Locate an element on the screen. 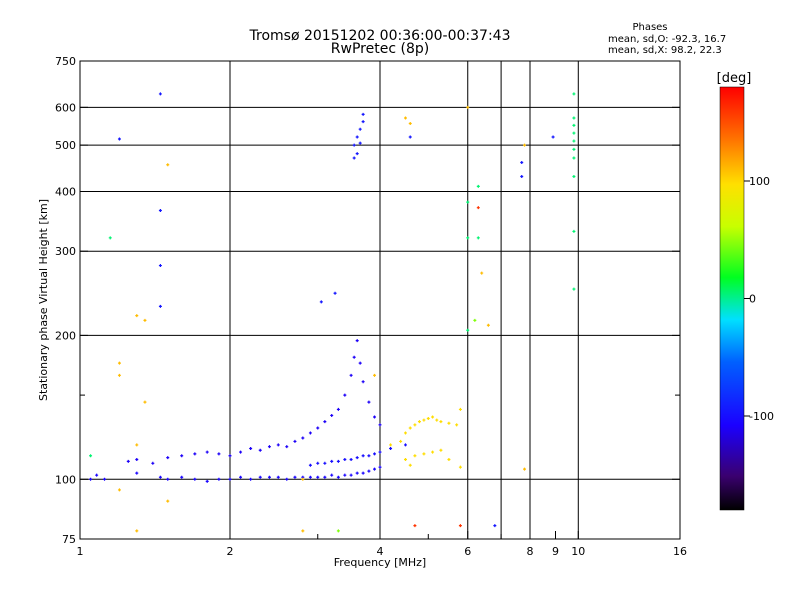 The image size is (800, 600). chart-subtitle: RwPretec (8p) is located at coordinates (380, 49).